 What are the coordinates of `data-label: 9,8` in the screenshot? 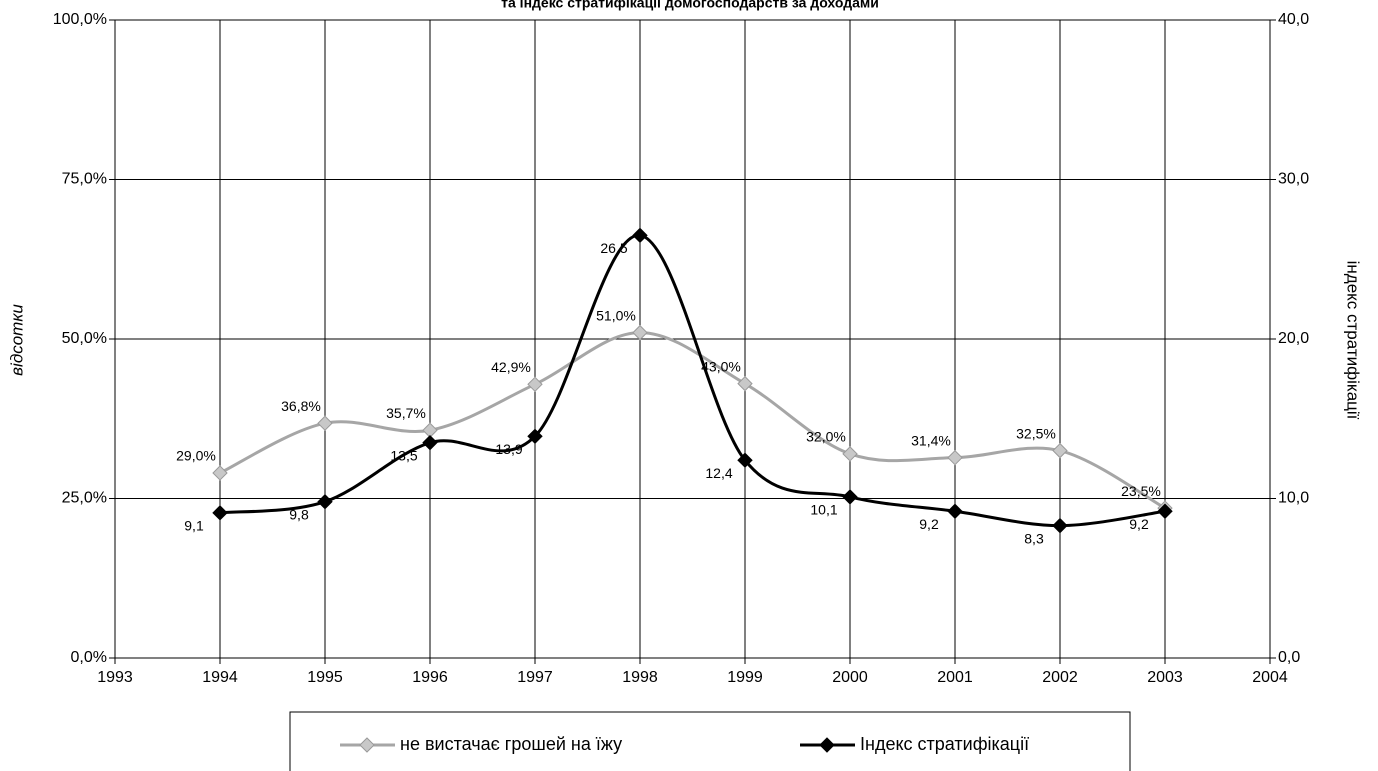 It's located at (299, 514).